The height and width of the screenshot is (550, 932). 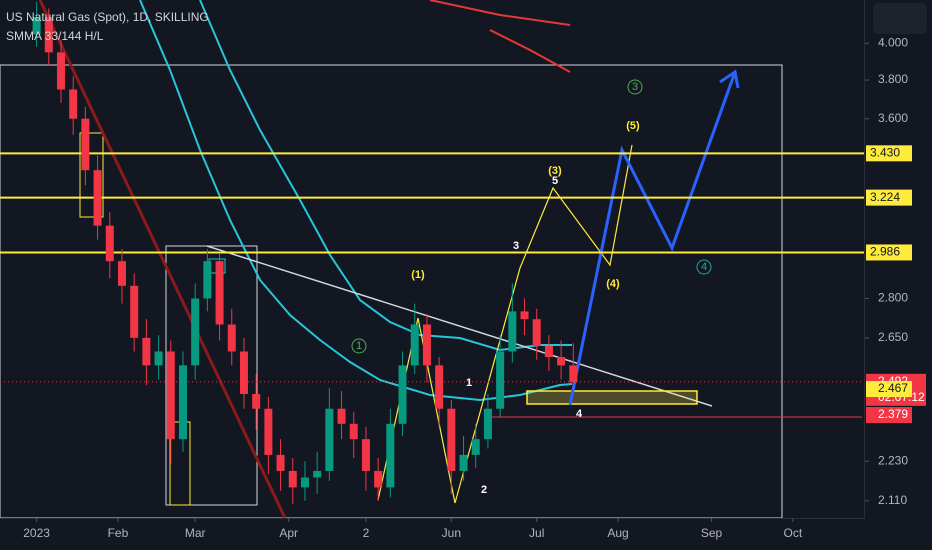 I want to click on wave-label: (4), so click(x=613, y=284).